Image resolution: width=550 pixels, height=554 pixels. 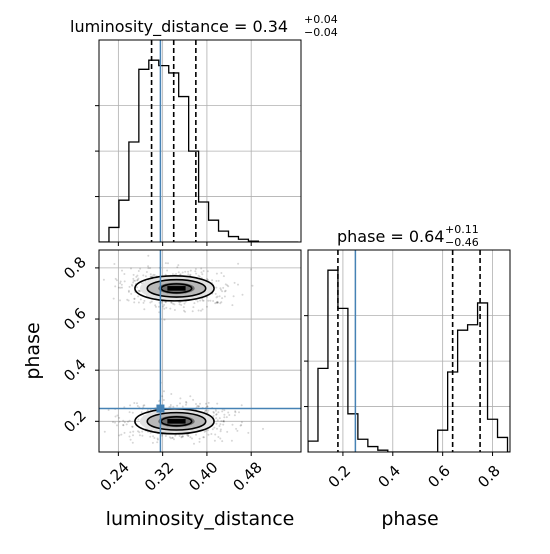 What do you see at coordinates (321, 32) in the screenshot?
I see `luminosity-distance-title-minus: −0.04` at bounding box center [321, 32].